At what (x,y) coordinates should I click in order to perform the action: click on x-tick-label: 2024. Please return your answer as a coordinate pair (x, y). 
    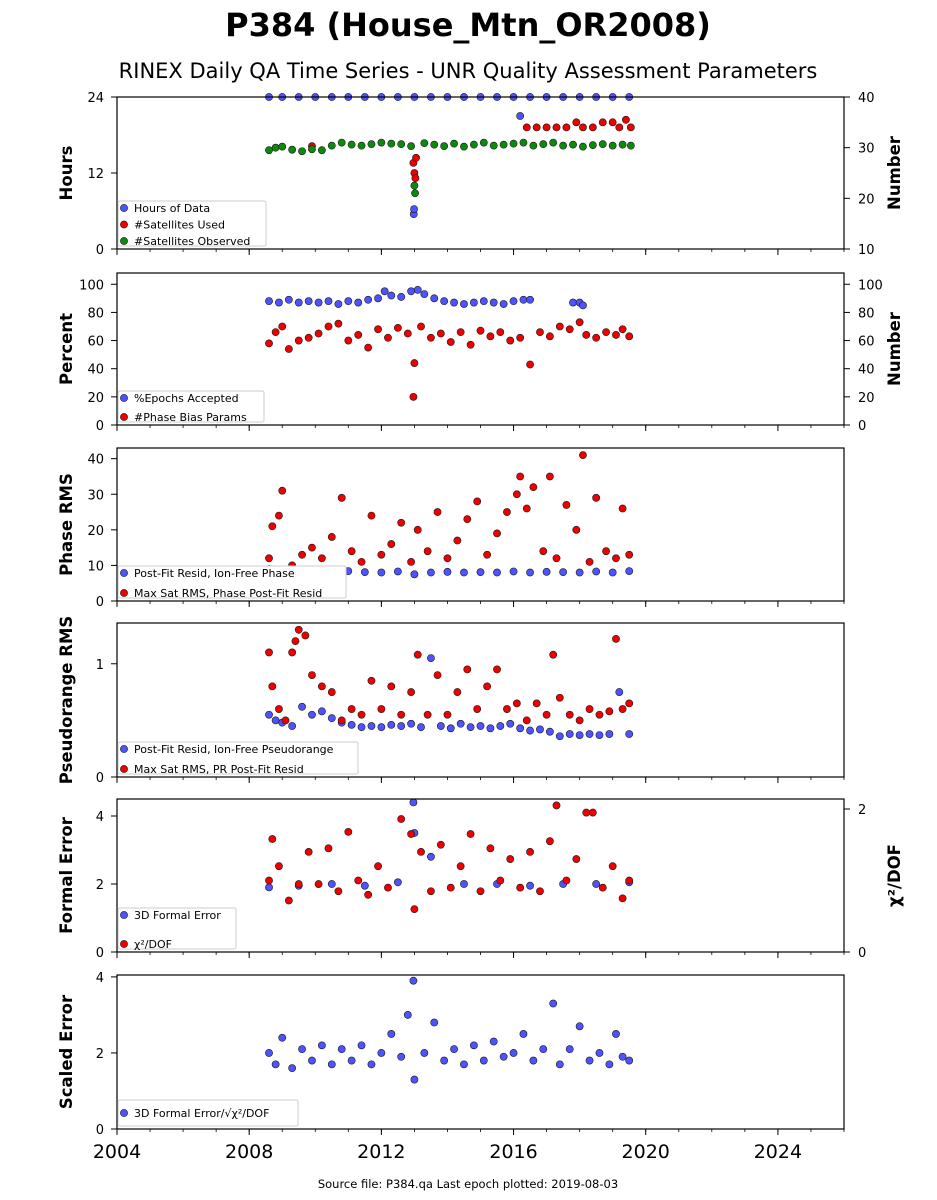
    Looking at the image, I should click on (778, 1152).